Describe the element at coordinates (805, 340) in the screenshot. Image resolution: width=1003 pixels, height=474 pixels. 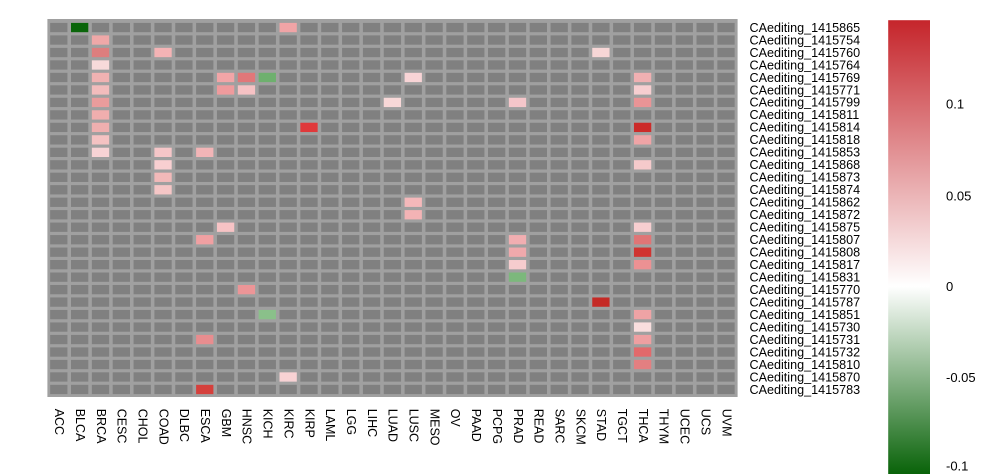
I see `svg-text: CAediting_1415731` at that location.